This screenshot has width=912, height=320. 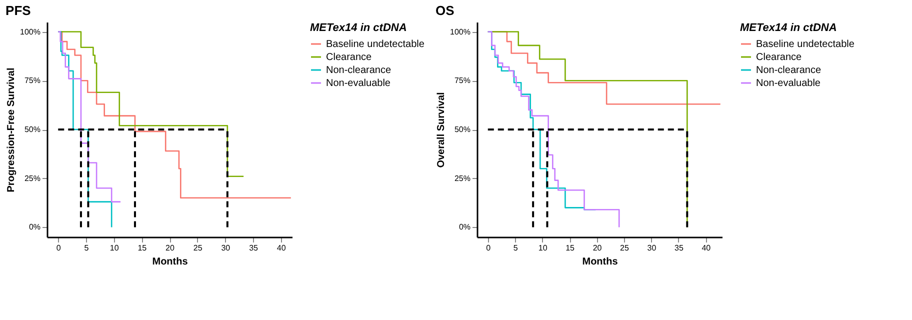 I want to click on y-axis-title: Overall Survival, so click(x=442, y=130).